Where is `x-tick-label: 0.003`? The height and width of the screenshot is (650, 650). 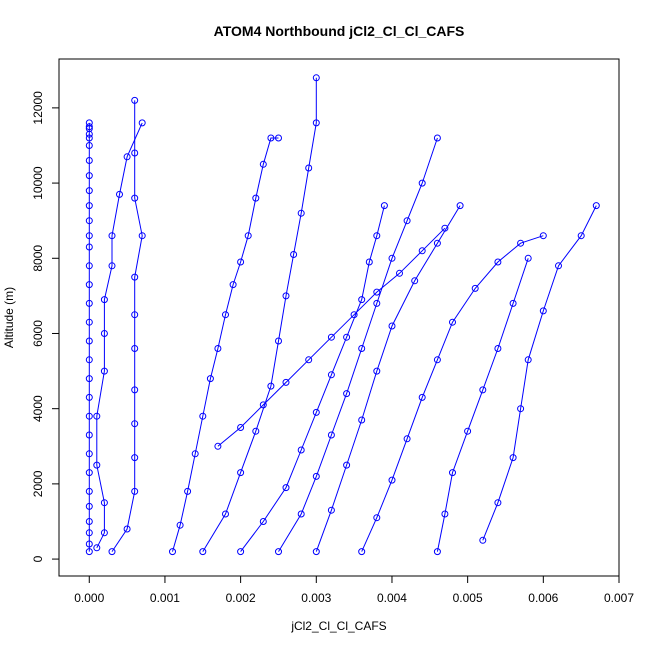 x-tick-label: 0.003 is located at coordinates (316, 598).